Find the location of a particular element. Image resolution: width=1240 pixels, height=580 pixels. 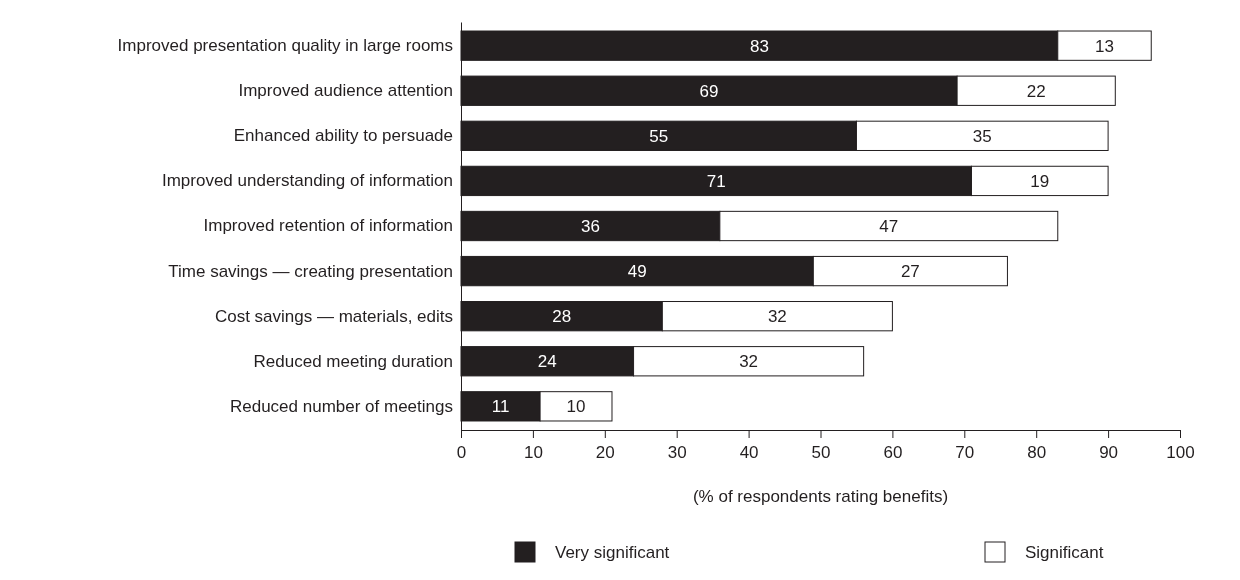

data-label: 55 is located at coordinates (659, 136).